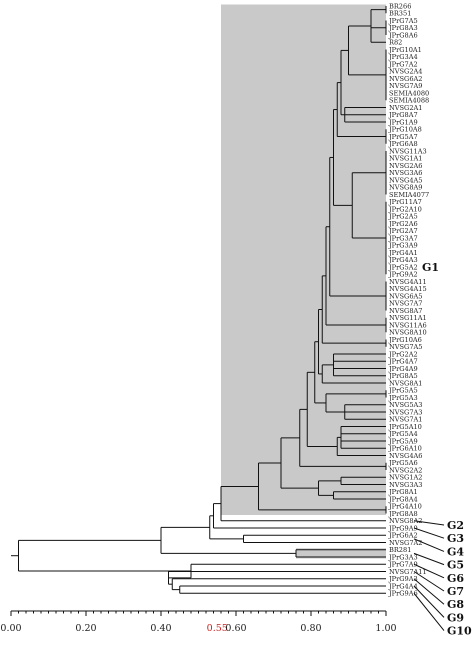 This screenshot has width=474, height=645. Describe the element at coordinates (217, 628) in the screenshot. I see `tick-label: 0.55` at that location.